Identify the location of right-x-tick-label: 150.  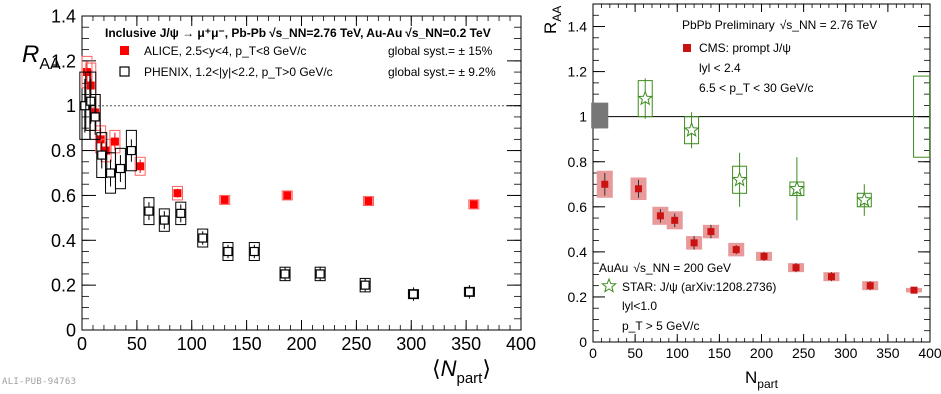
(720, 353).